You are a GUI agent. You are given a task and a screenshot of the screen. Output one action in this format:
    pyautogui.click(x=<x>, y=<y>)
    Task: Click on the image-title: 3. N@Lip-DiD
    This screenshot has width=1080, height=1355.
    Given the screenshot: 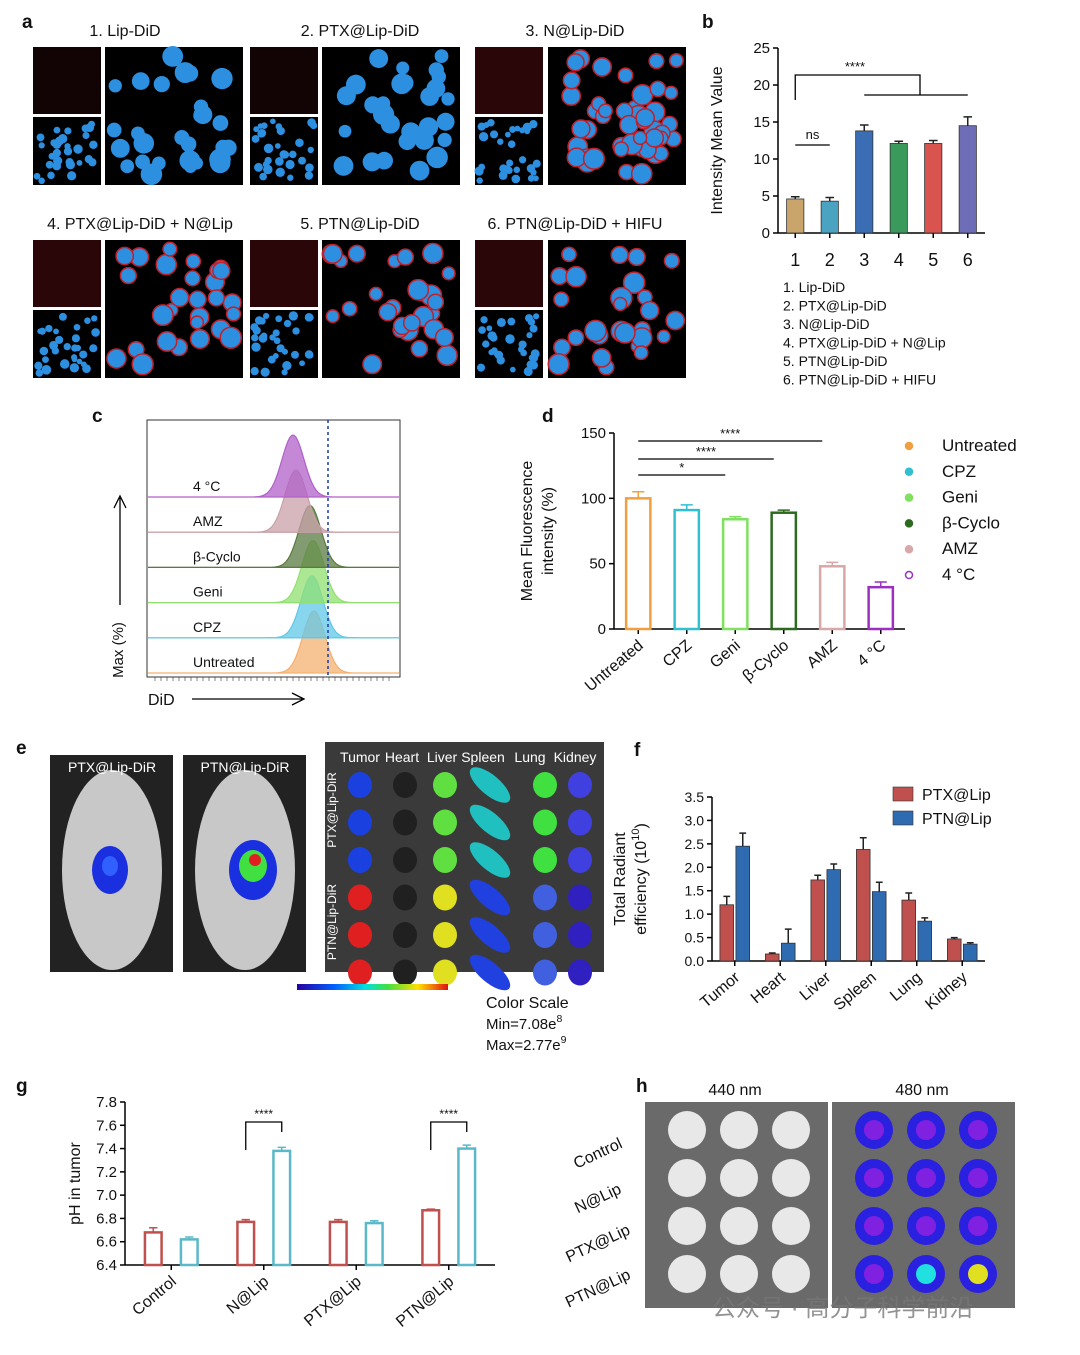 What is the action you would take?
    pyautogui.click(x=575, y=31)
    